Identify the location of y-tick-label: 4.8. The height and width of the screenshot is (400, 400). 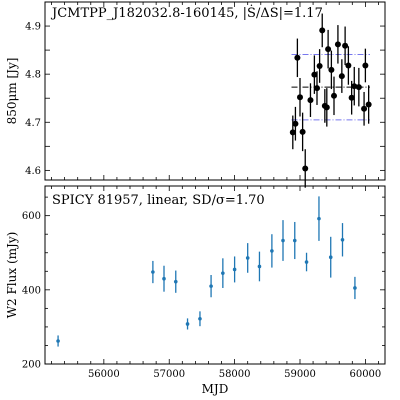
(33, 75).